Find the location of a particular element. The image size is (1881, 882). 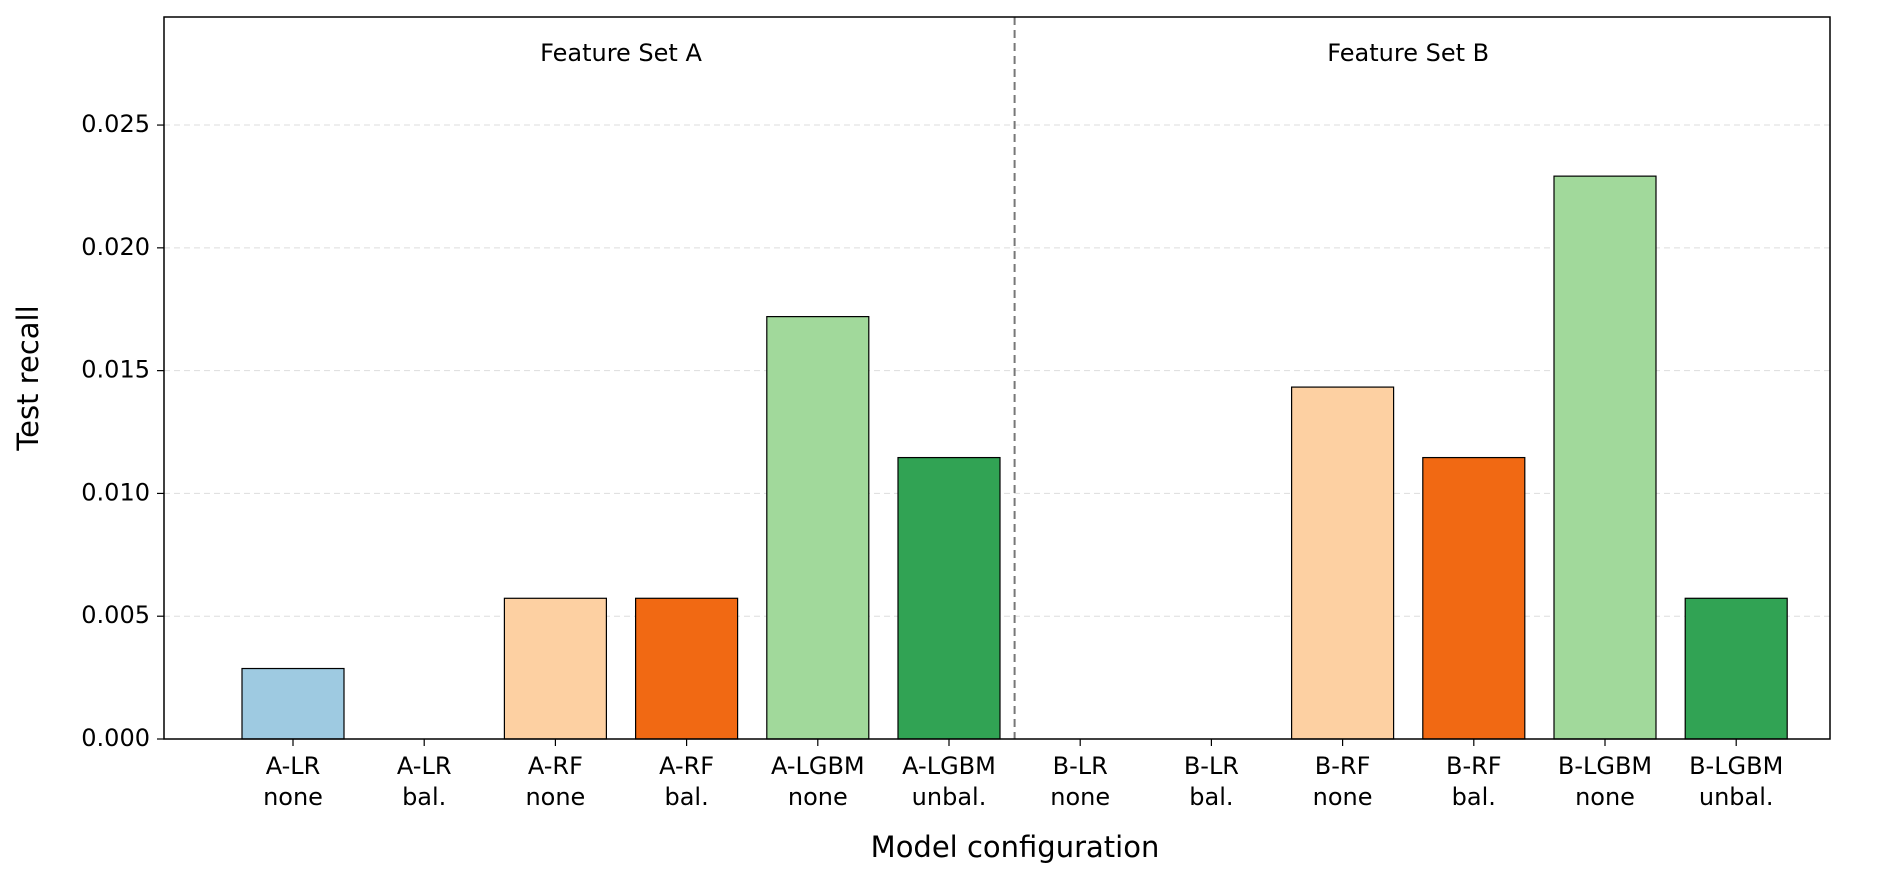

group-label: Feature Set A is located at coordinates (621, 53).